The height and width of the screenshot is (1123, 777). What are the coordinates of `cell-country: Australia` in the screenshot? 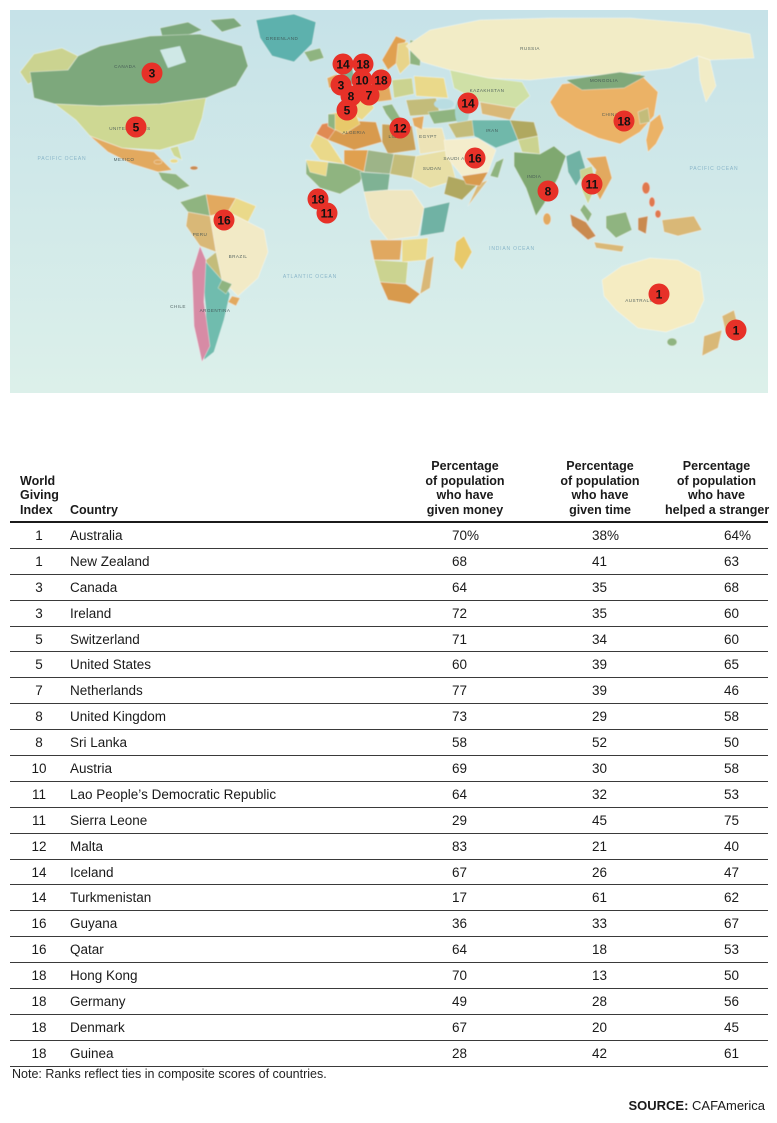 It's located at (96, 535).